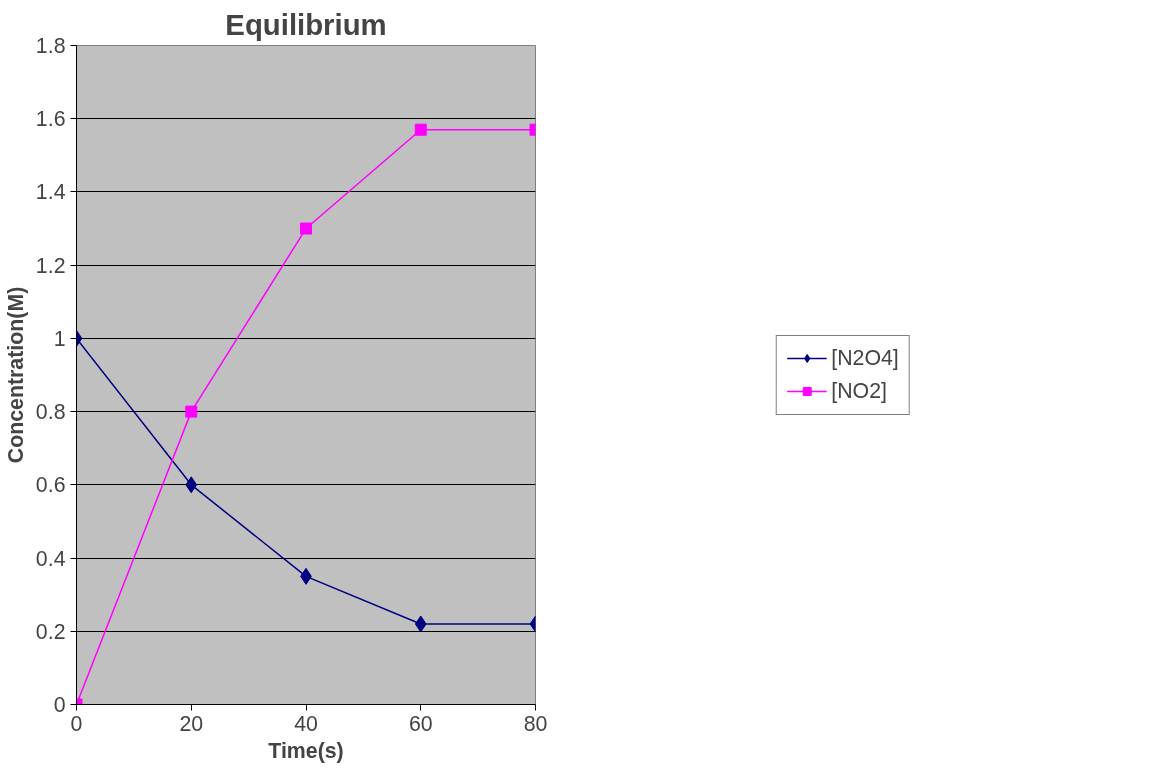  Describe the element at coordinates (306, 750) in the screenshot. I see `x-axis-title: Time(s)` at that location.